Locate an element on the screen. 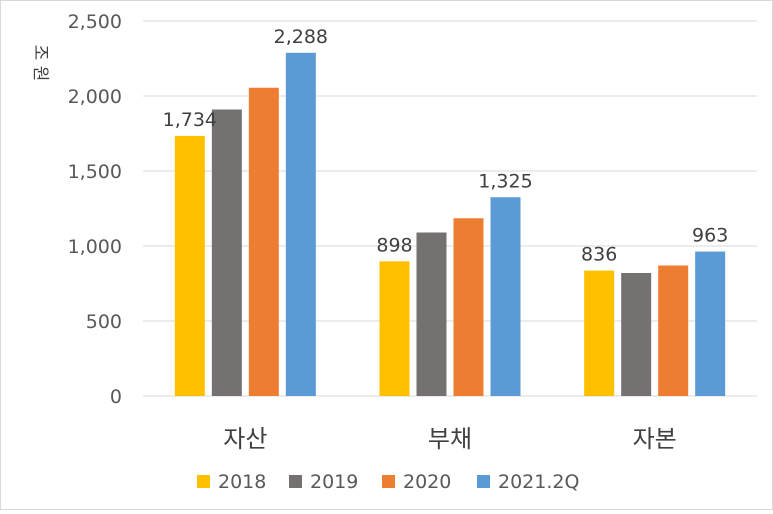 This screenshot has width=773, height=514. x-category-label: 자본 is located at coordinates (655, 439).